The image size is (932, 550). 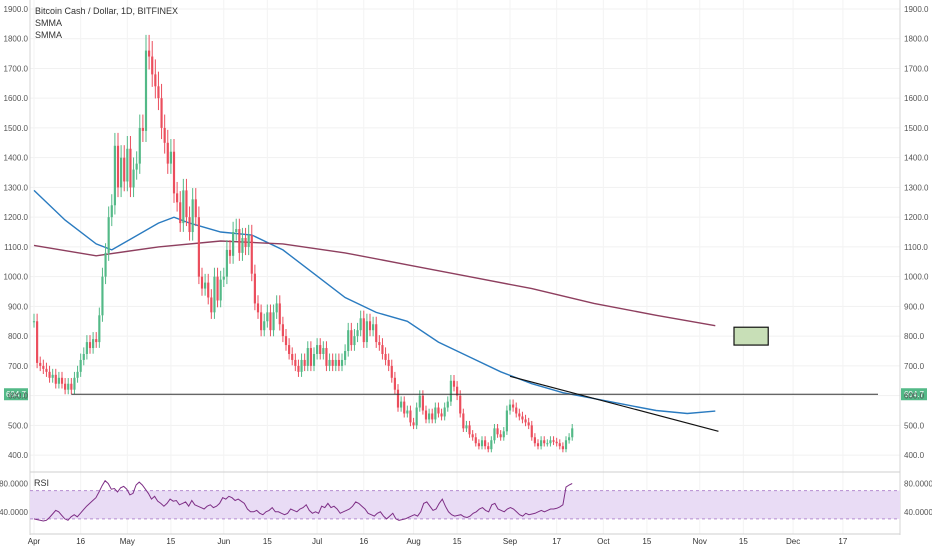 What do you see at coordinates (317, 541) in the screenshot?
I see `x-tick-label: Jul` at bounding box center [317, 541].